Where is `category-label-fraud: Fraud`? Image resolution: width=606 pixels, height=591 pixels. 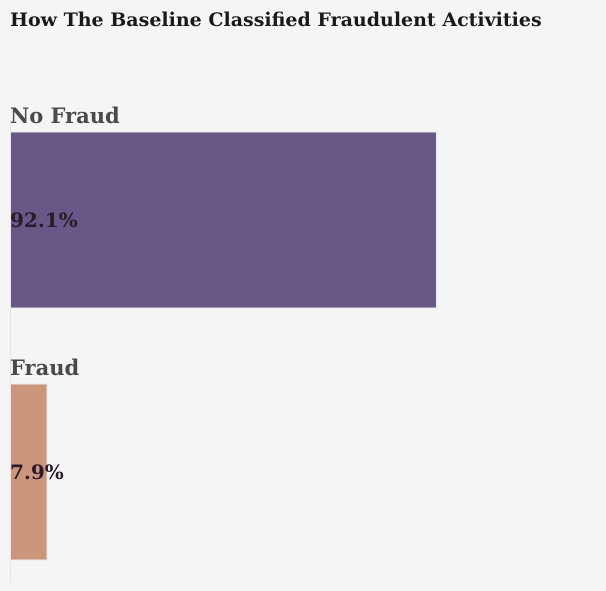 category-label-fraud: Fraud is located at coordinates (44, 367).